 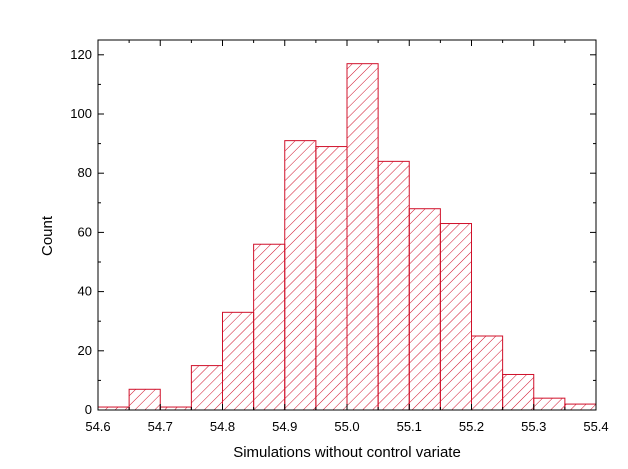 I want to click on x-tick-label: 54.9, so click(x=284, y=426).